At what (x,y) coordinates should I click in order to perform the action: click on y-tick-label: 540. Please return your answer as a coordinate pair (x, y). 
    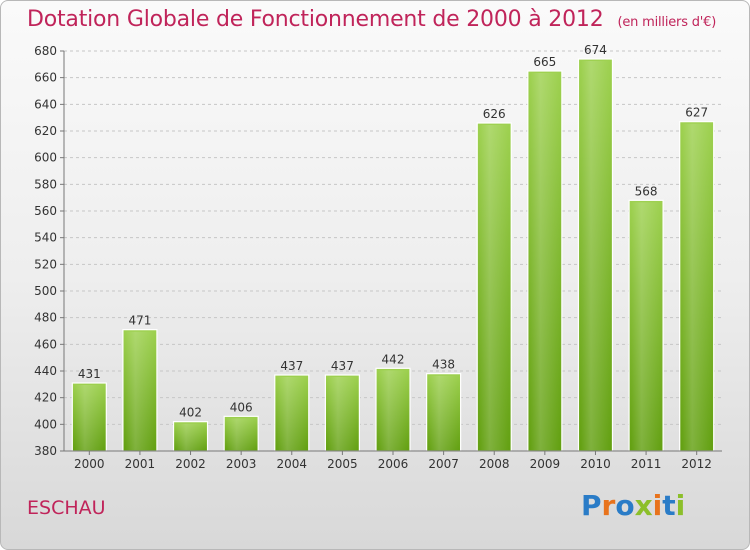
    Looking at the image, I should click on (45, 238).